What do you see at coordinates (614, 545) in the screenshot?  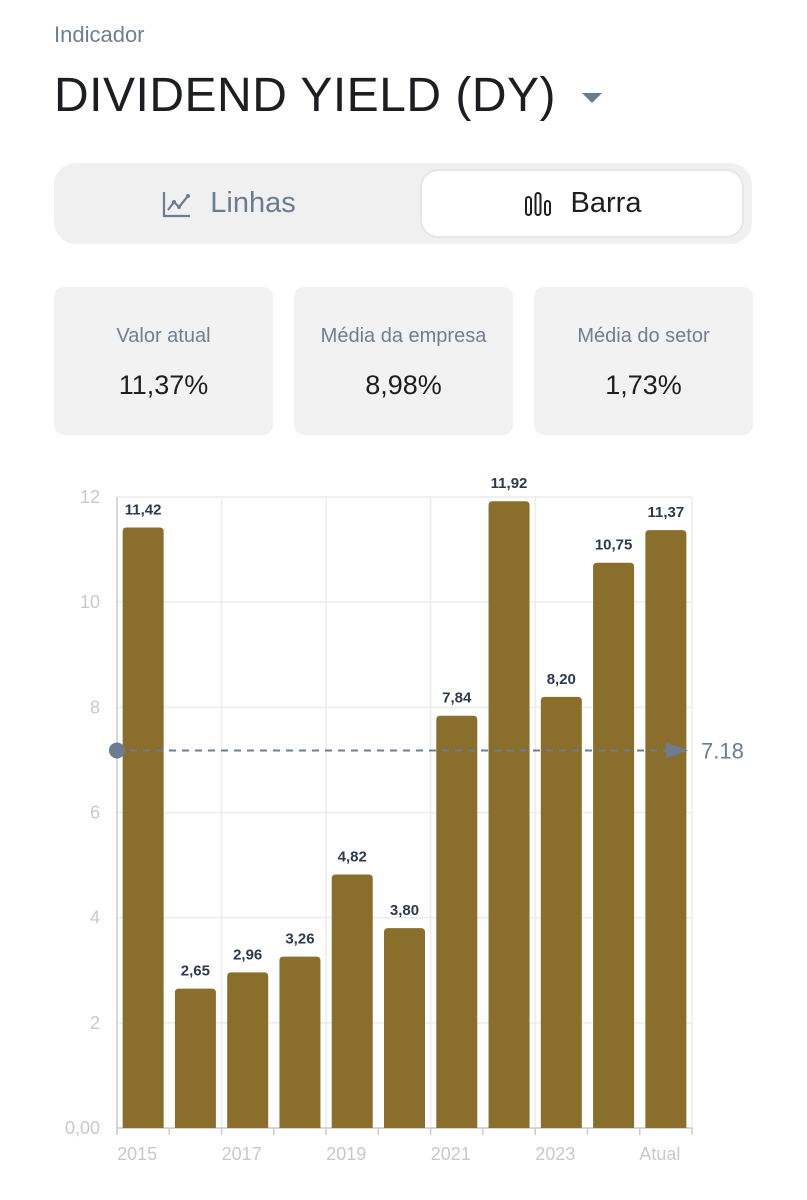 I see `bar-value-label: 10,75` at bounding box center [614, 545].